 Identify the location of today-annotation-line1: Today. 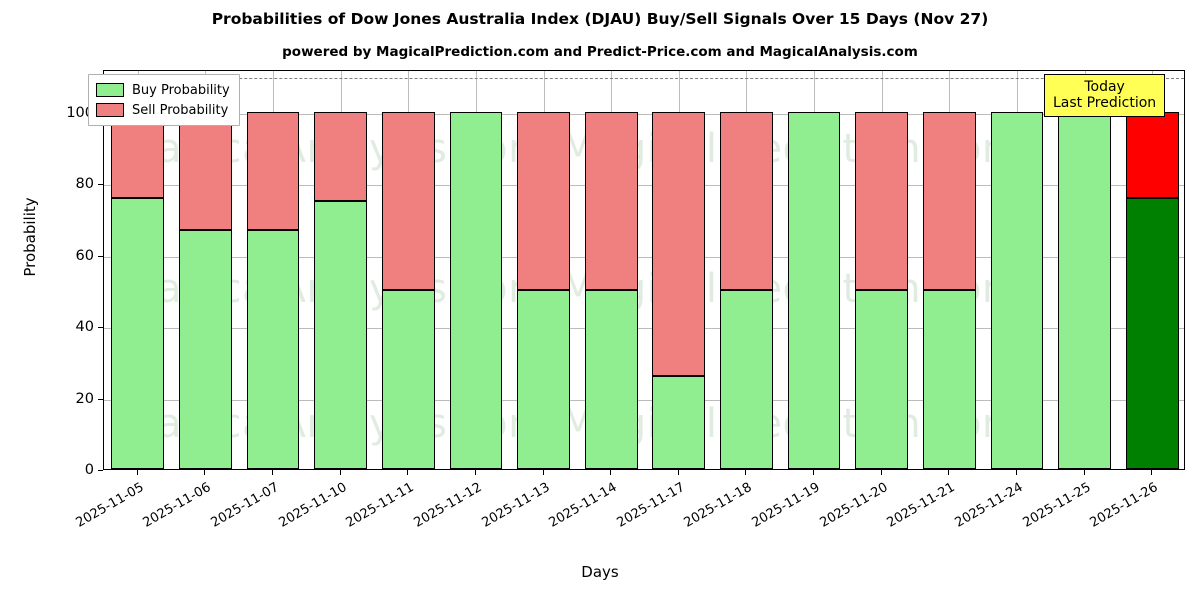
(1104, 87).